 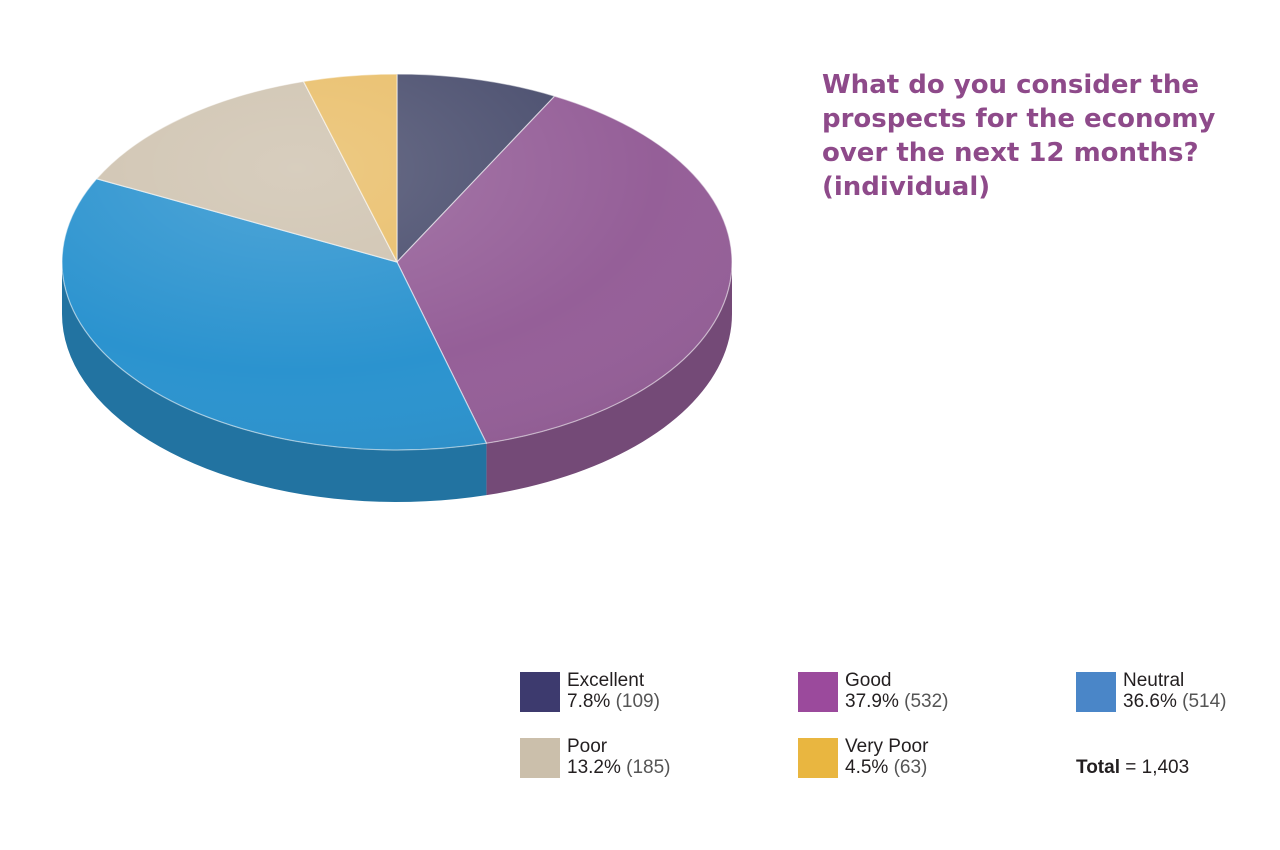 I want to click on legend-item-good: Good 37.9% (532), so click(x=873, y=691).